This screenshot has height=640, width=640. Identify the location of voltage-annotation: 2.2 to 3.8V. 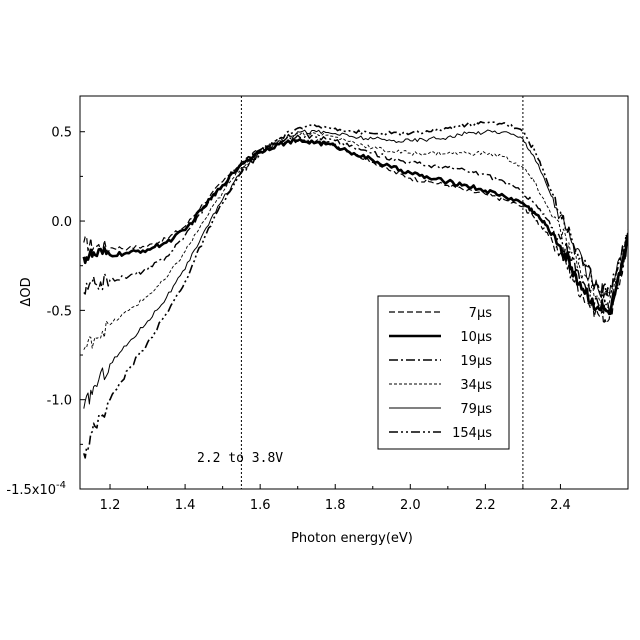
(240, 458).